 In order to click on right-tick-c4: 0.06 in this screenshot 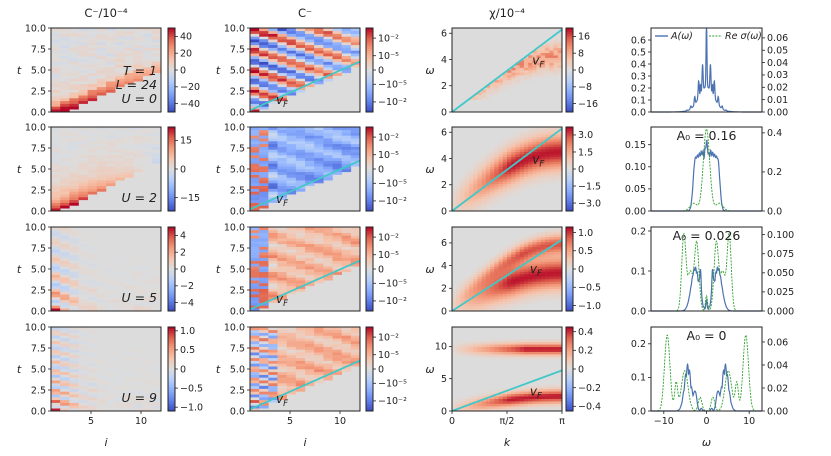, I will do `click(777, 342)`.